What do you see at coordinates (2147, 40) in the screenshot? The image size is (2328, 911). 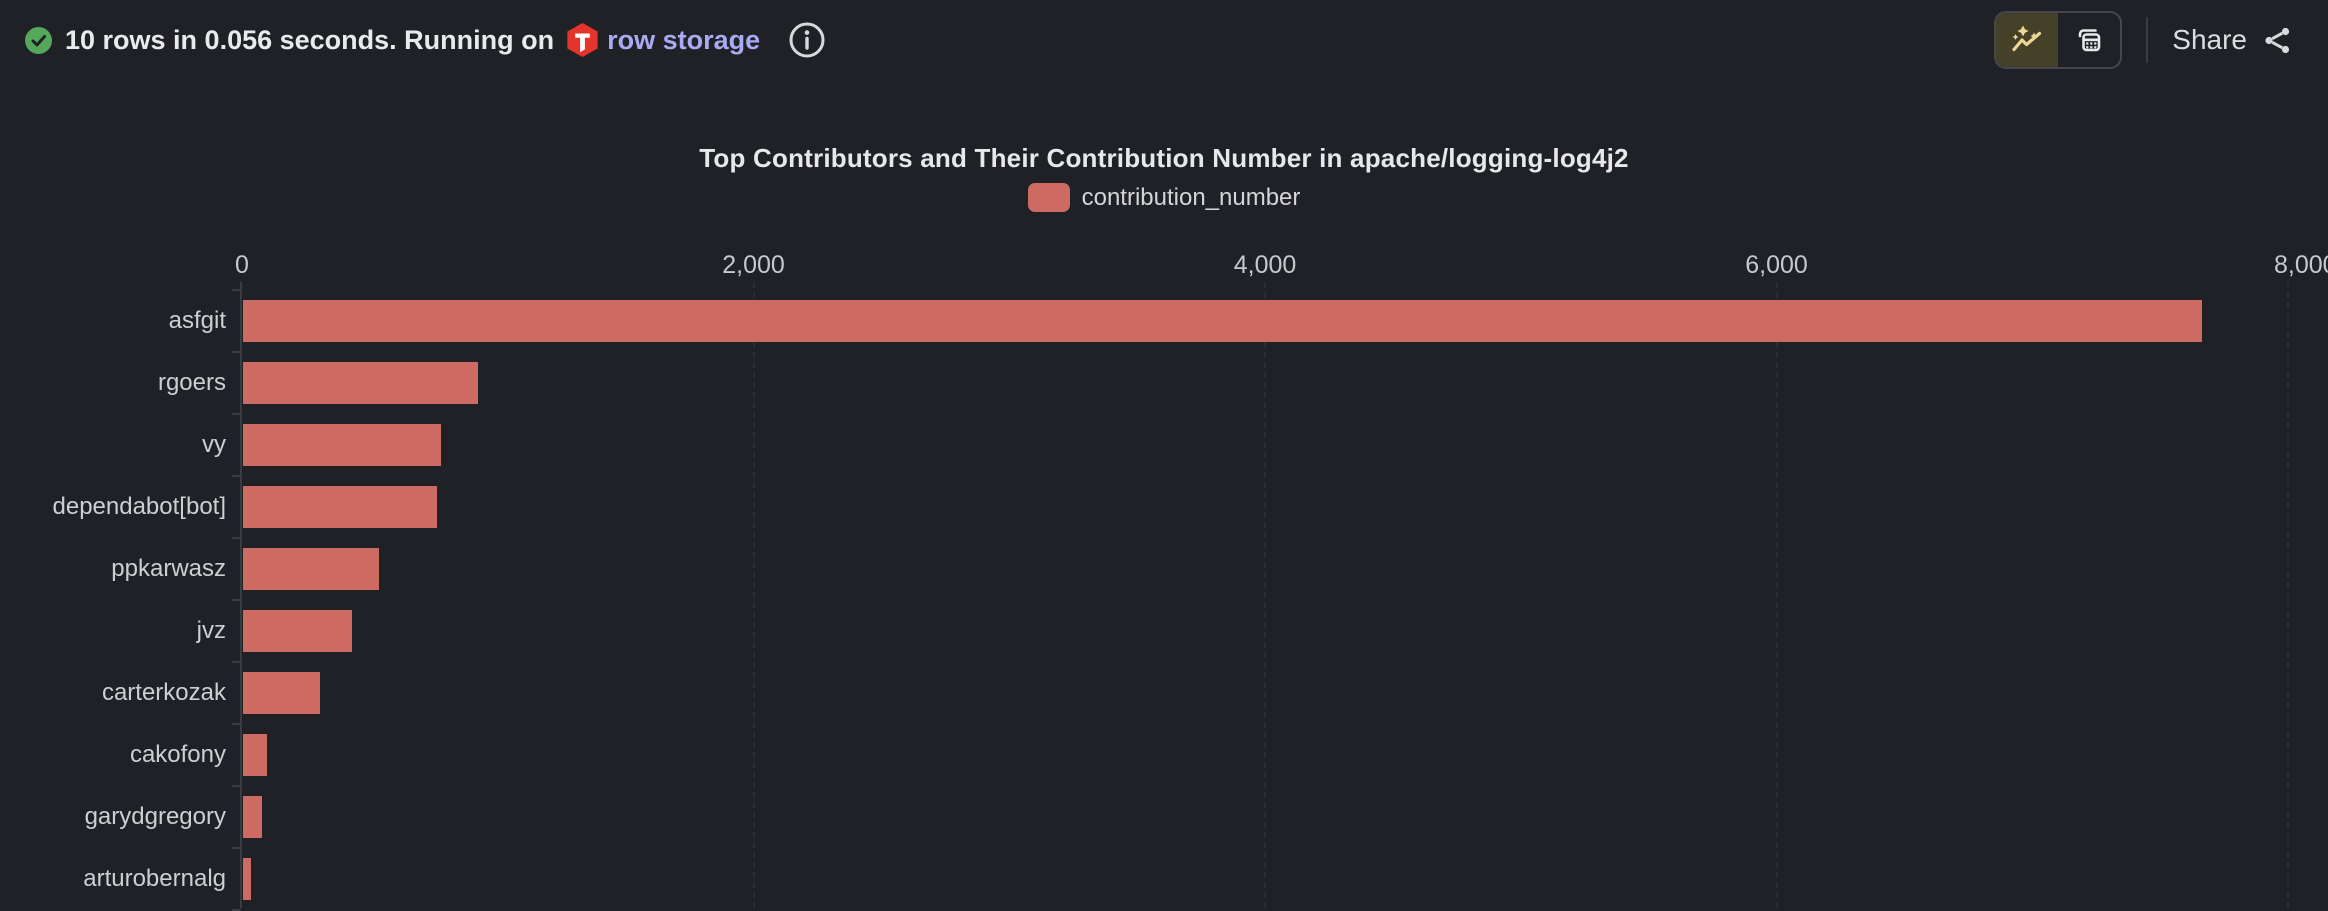 I see `toolbar-divider` at bounding box center [2147, 40].